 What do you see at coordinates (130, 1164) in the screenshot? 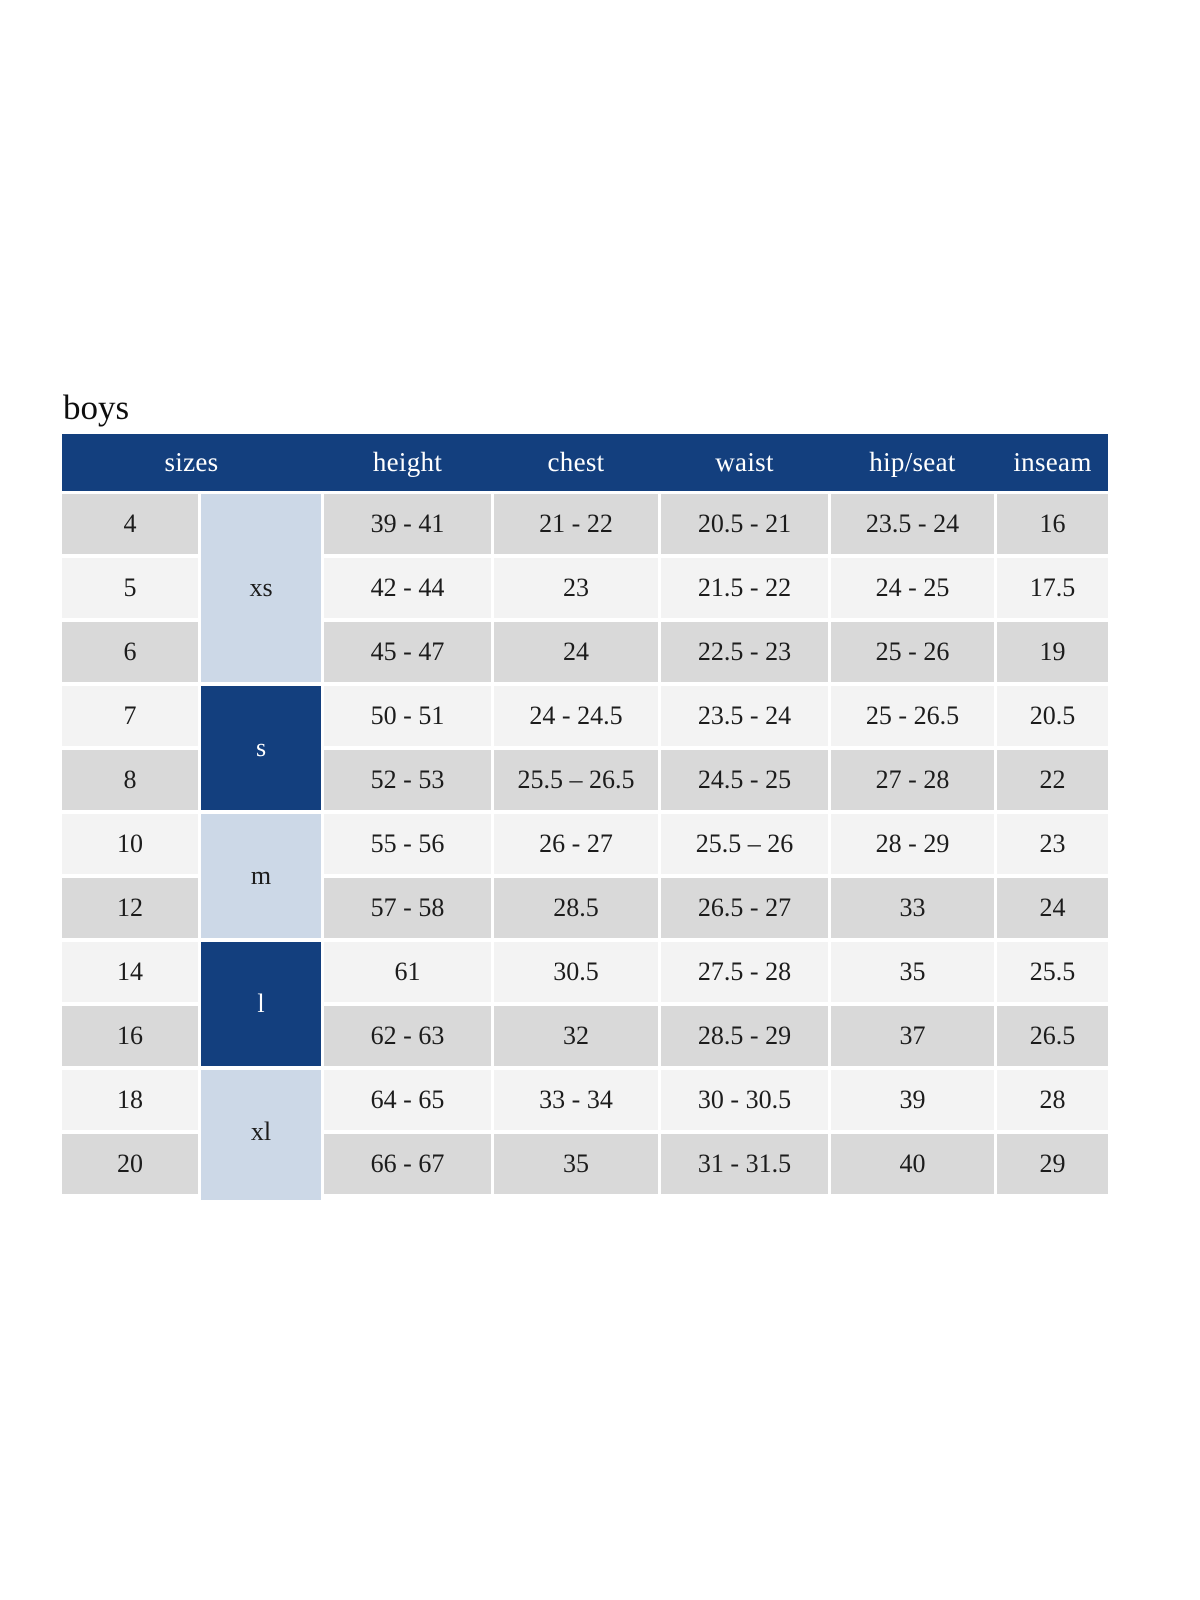
I see `size-cell-20: 20` at bounding box center [130, 1164].